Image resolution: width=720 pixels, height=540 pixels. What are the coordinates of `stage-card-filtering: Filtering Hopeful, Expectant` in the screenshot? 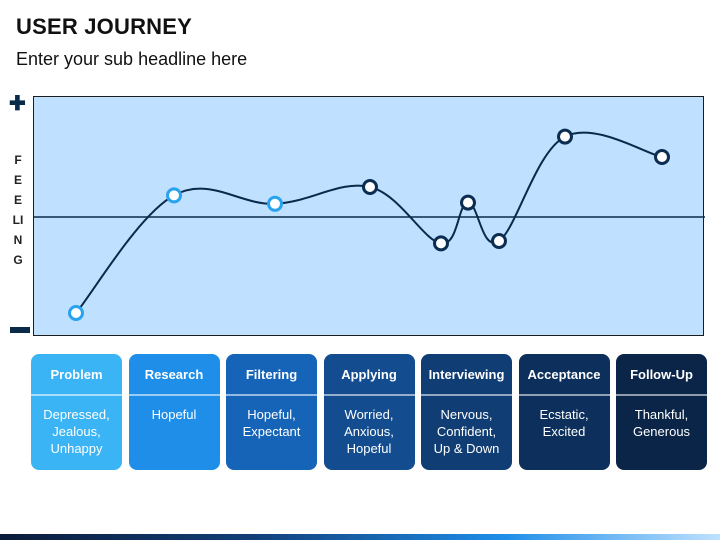 It's located at (271, 412).